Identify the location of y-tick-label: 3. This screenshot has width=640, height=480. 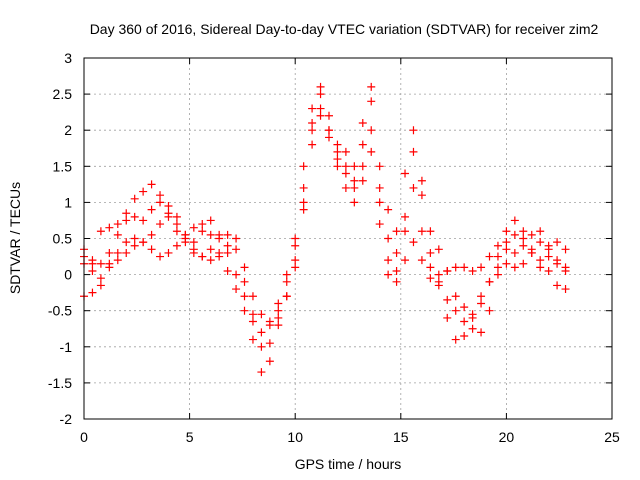
(68, 58).